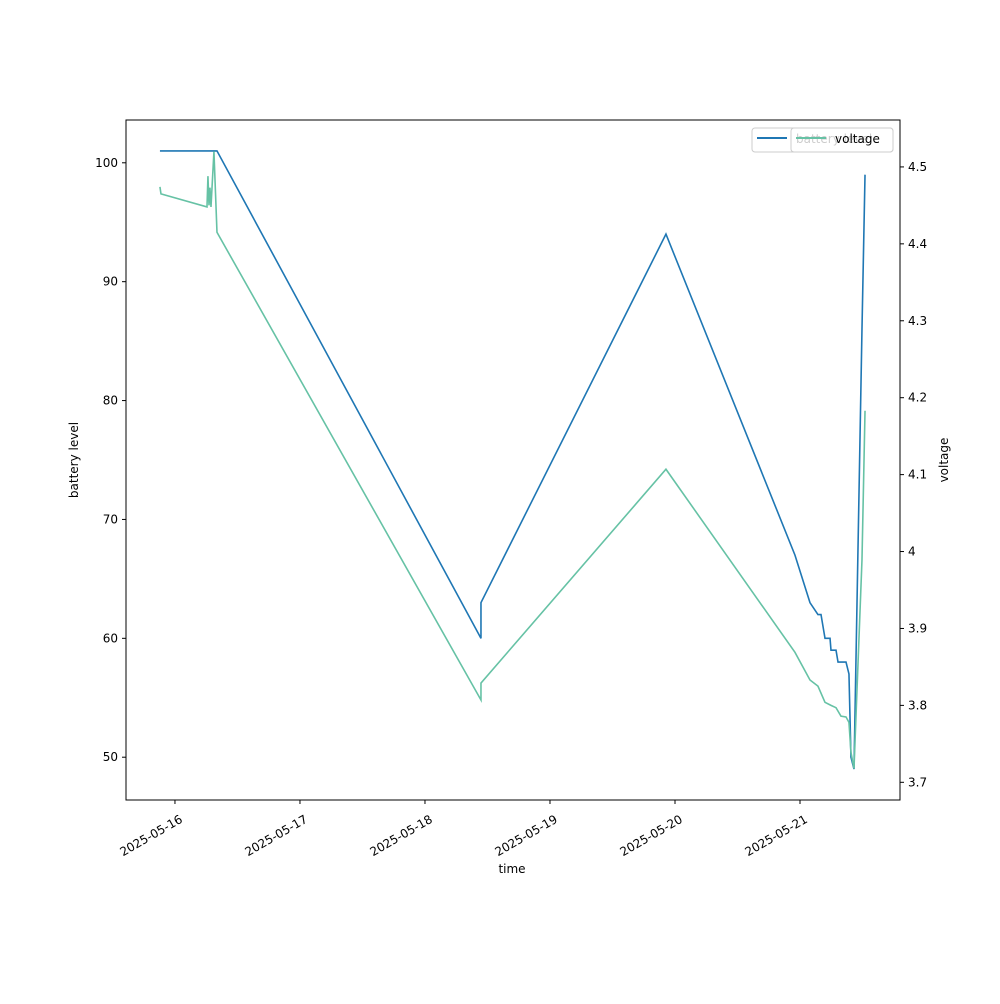 The height and width of the screenshot is (1004, 1000). I want to click on legend-label: voltage, so click(857, 139).